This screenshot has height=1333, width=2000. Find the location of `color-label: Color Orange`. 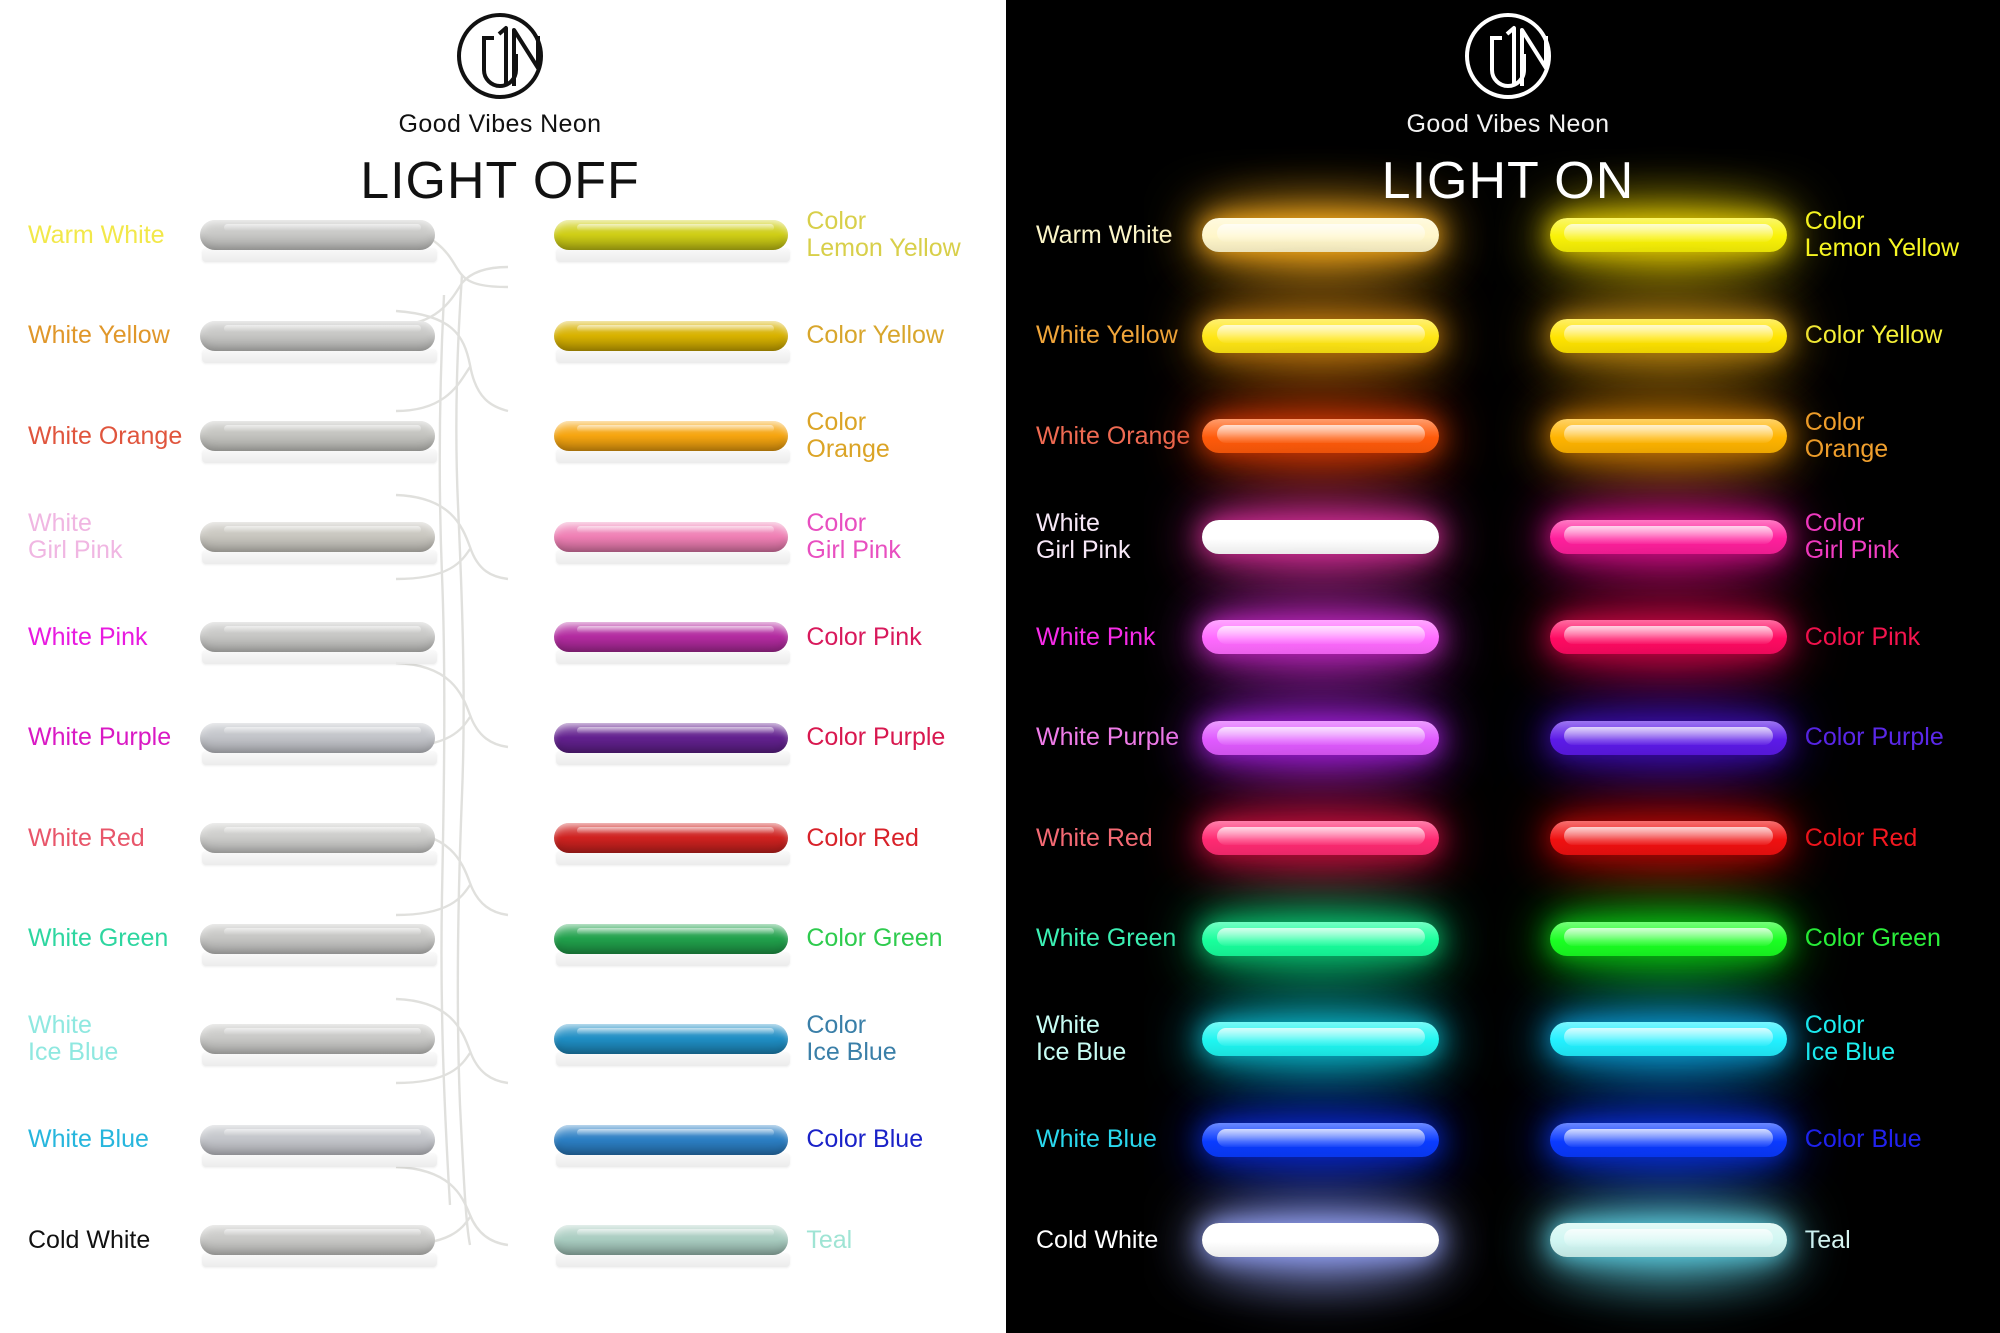

color-label: Color Orange is located at coordinates (1846, 435).